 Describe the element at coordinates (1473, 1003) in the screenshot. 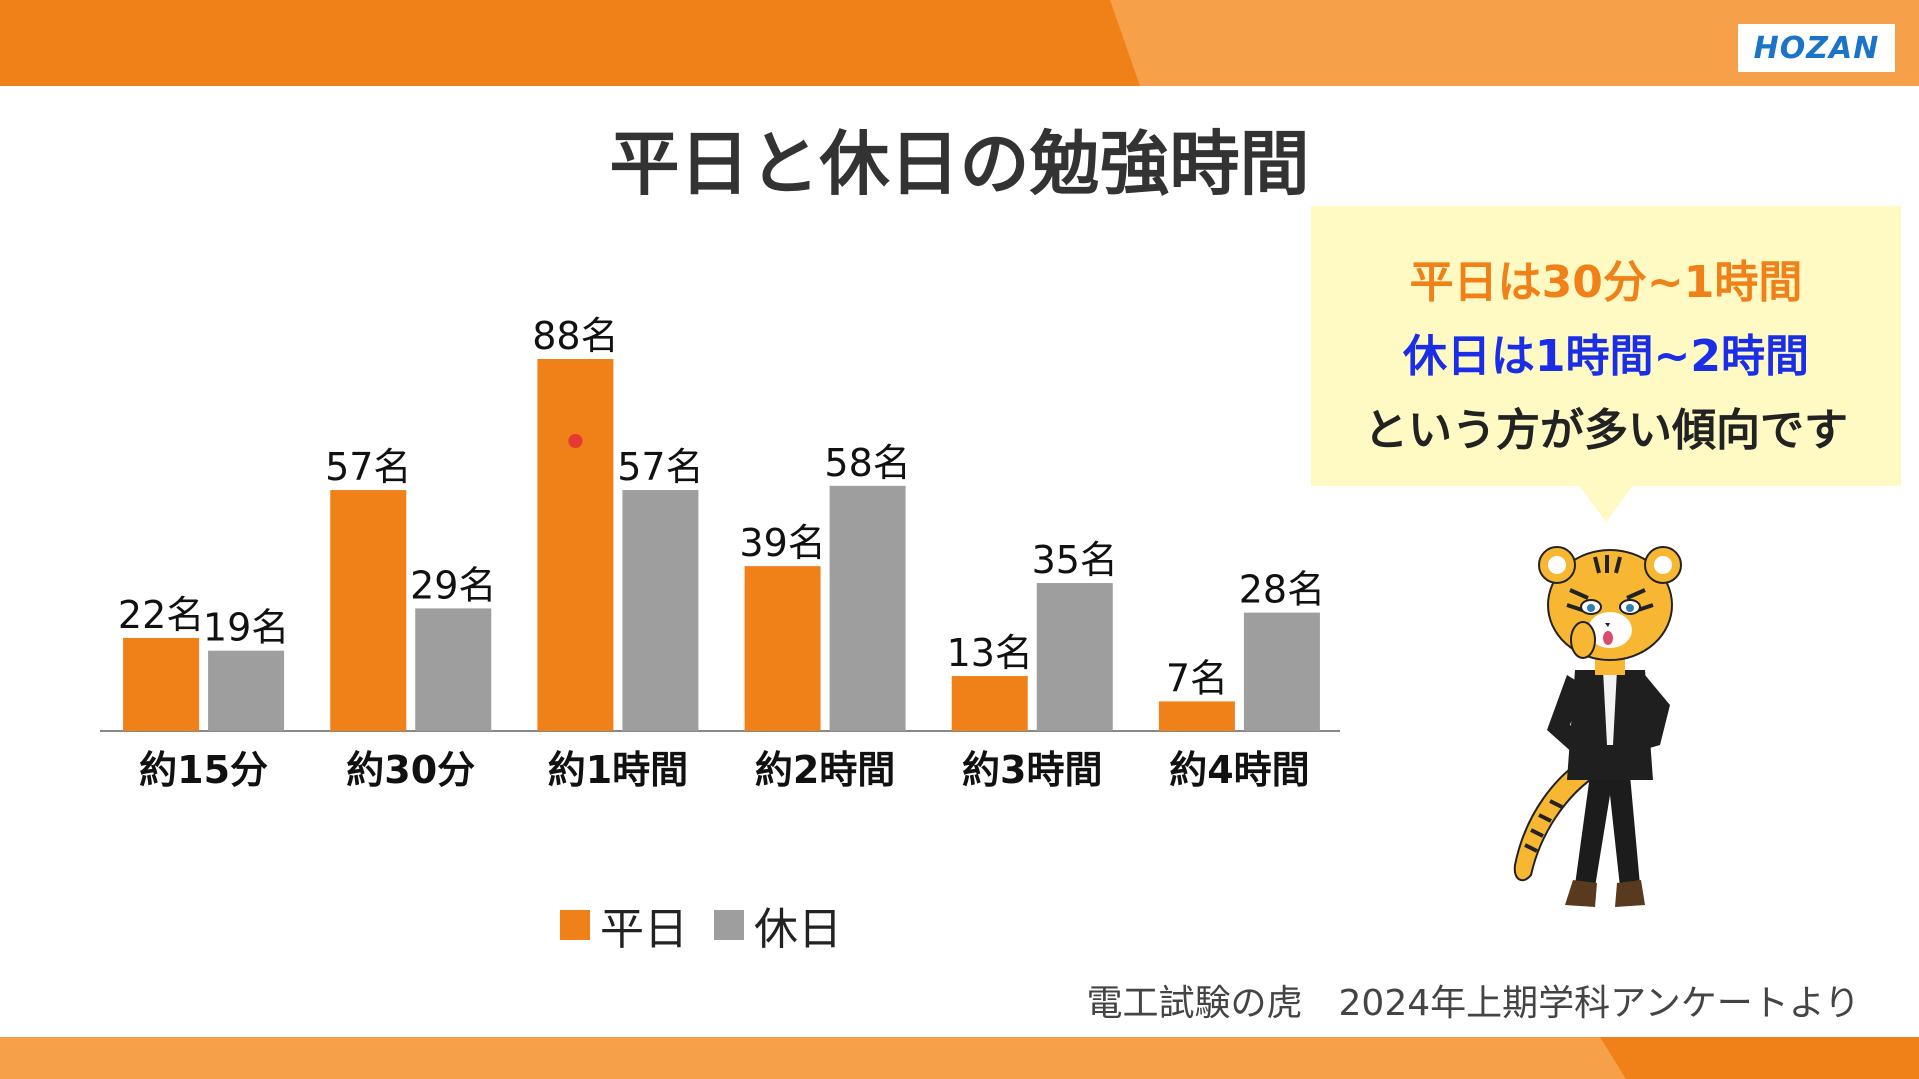

I see `source-note: 電工試験の虎 2024年上期学科アンケートより` at that location.